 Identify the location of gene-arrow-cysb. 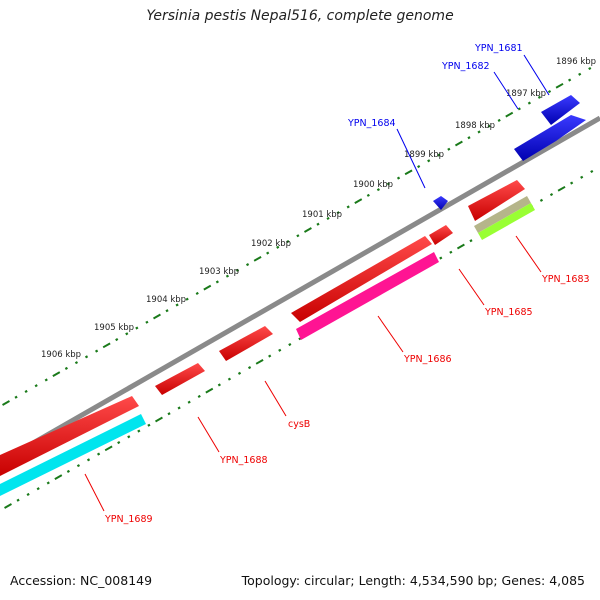
(246, 343).